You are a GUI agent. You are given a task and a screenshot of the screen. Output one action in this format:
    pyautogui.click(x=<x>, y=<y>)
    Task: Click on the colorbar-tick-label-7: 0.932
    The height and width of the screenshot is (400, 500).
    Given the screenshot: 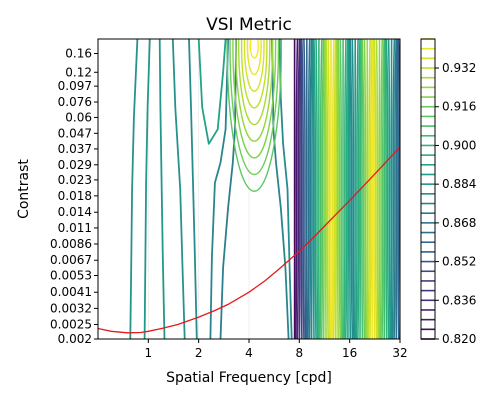 What is the action you would take?
    pyautogui.click(x=459, y=68)
    